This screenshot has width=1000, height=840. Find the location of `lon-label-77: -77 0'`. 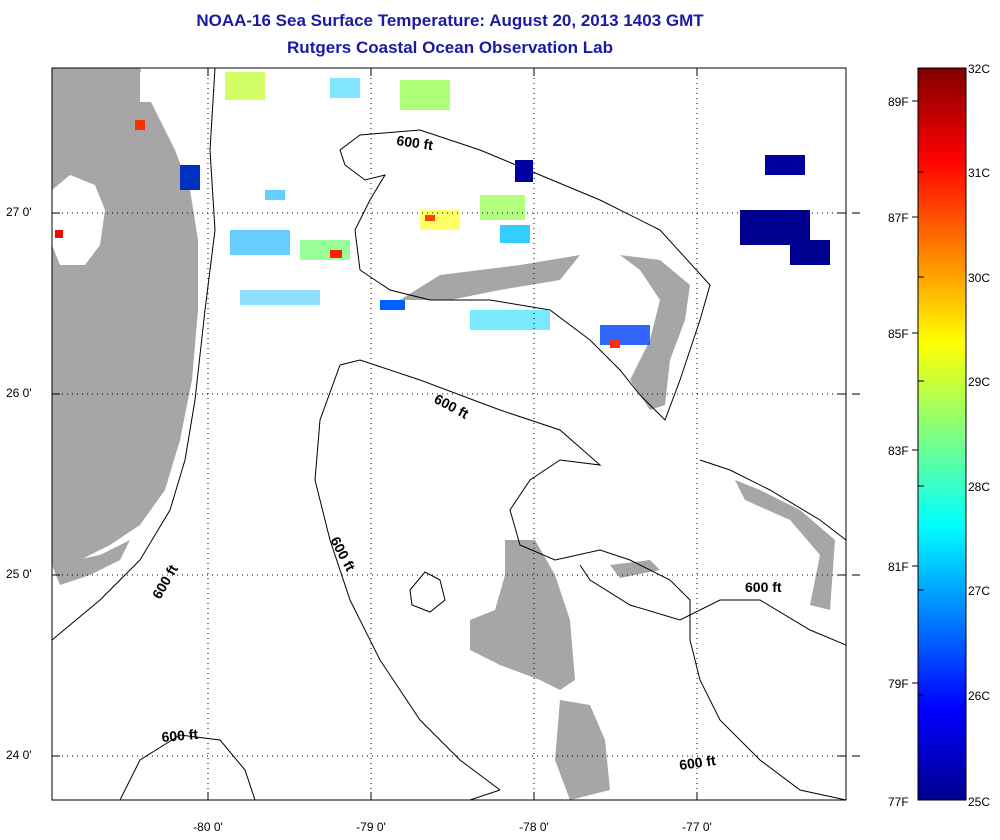

lon-label-77: -77 0' is located at coordinates (697, 827).